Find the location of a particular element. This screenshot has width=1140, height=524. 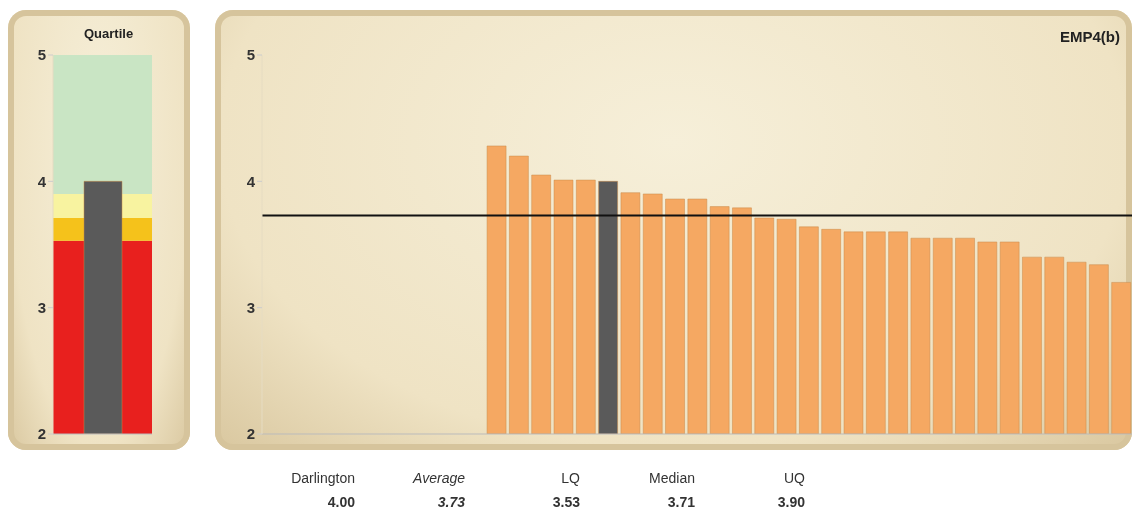

text: LQ is located at coordinates (570, 478).